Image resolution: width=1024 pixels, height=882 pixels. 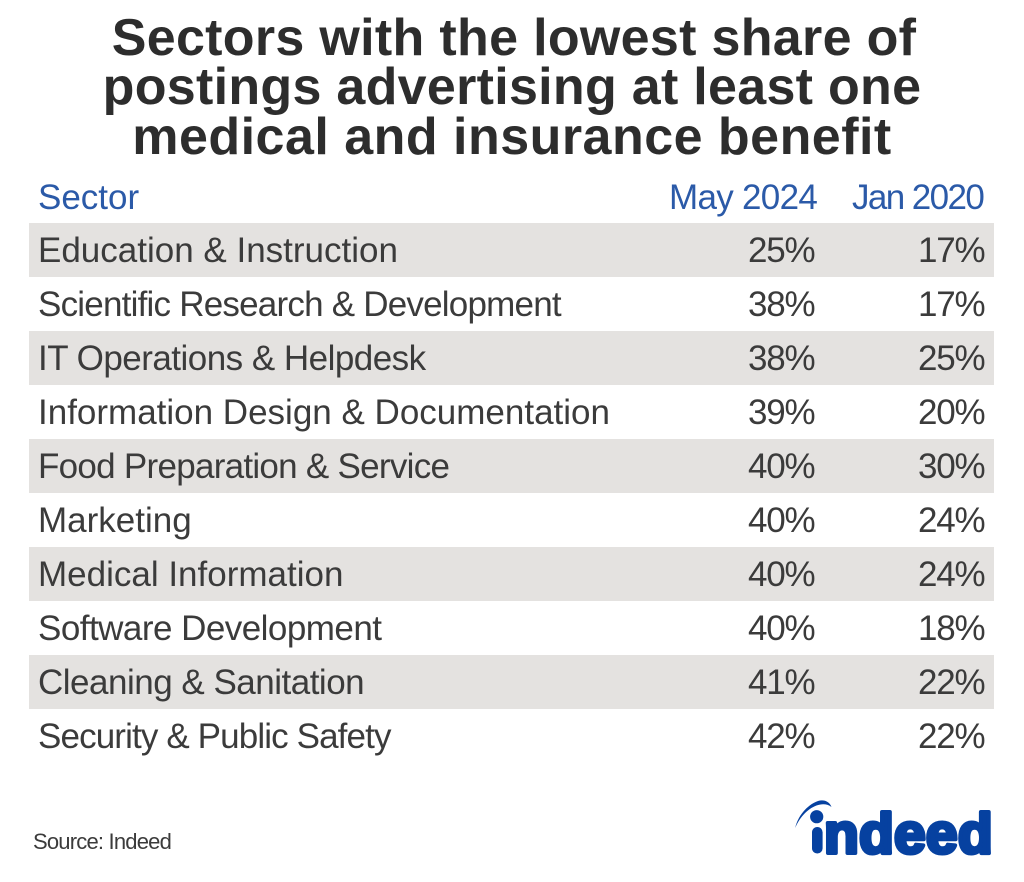 What do you see at coordinates (908, 834) in the screenshot?
I see `svg-text: ndeed` at bounding box center [908, 834].